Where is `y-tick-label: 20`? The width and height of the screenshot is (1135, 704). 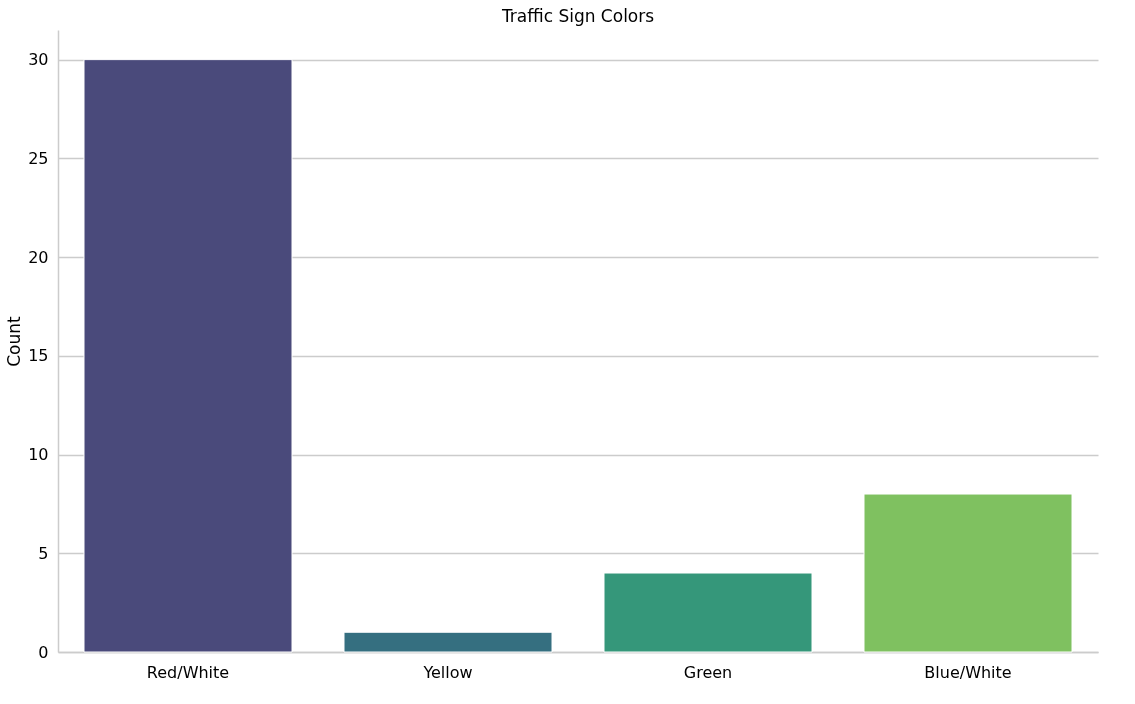 y-tick-label: 20 is located at coordinates (38, 257).